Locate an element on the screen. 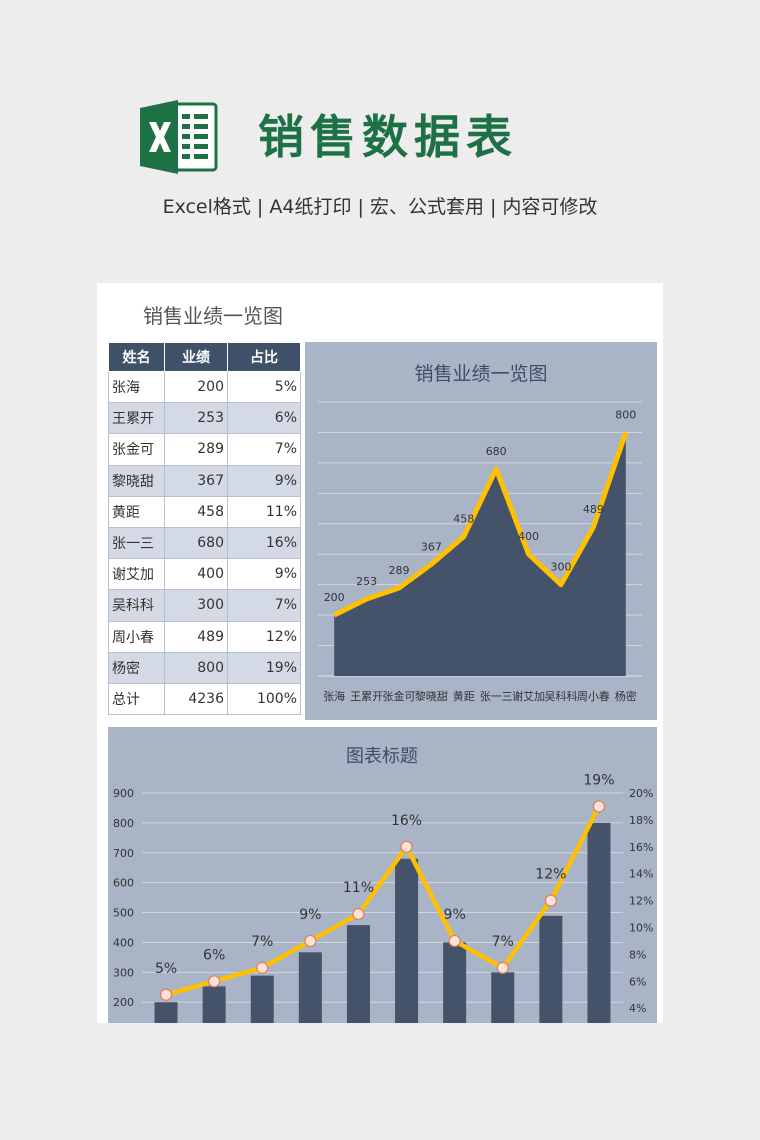 This screenshot has height=1140, width=760. y2-tick-label: 4% is located at coordinates (637, 1008).